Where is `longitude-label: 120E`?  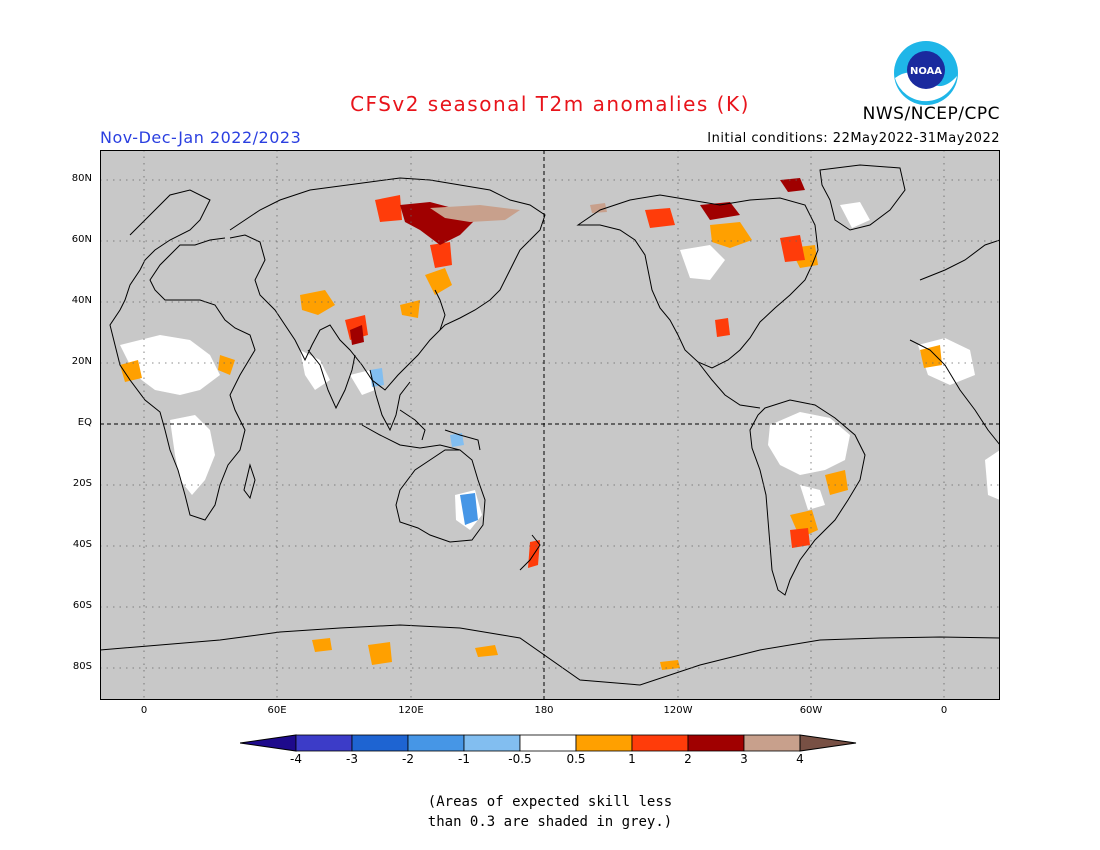 longitude-label: 120E is located at coordinates (411, 710).